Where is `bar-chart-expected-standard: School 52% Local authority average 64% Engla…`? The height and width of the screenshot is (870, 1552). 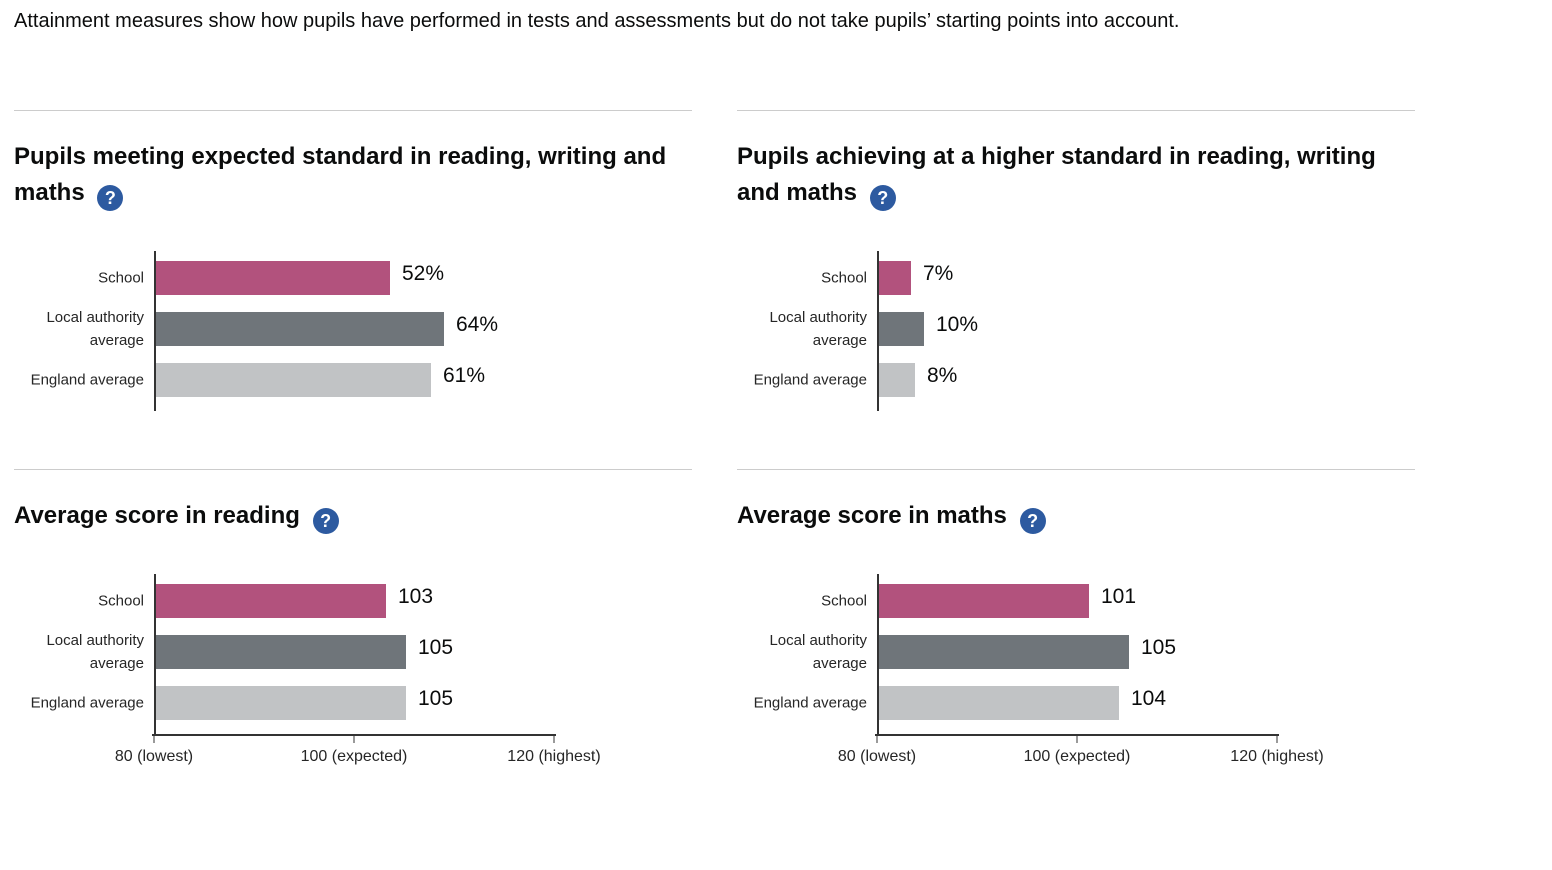 bar-chart-expected-standard: School 52% Local authority average 64% Engla… is located at coordinates (361, 331).